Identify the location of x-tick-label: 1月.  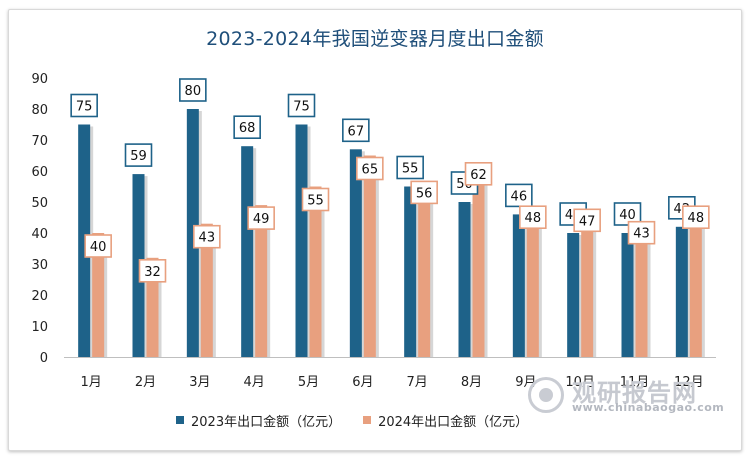
(91, 382).